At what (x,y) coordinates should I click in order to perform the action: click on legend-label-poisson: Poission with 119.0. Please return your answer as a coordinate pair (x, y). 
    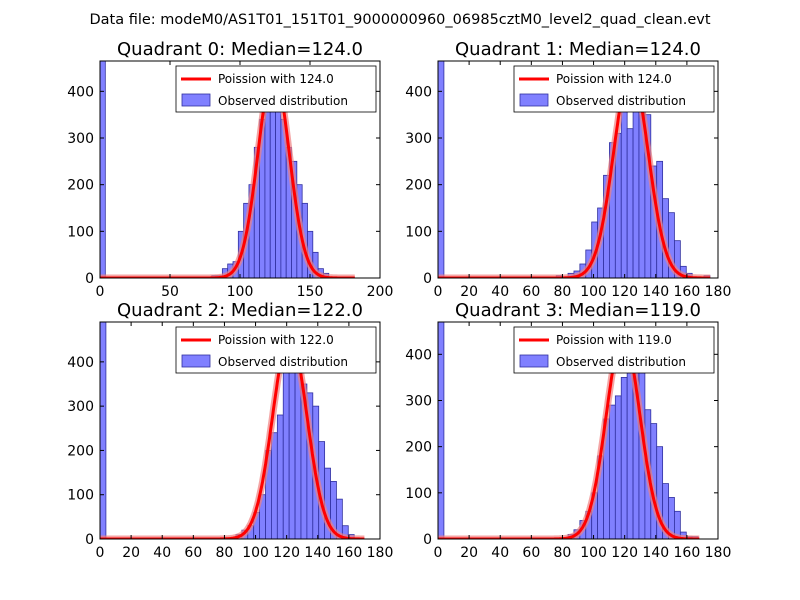
    Looking at the image, I should click on (614, 340).